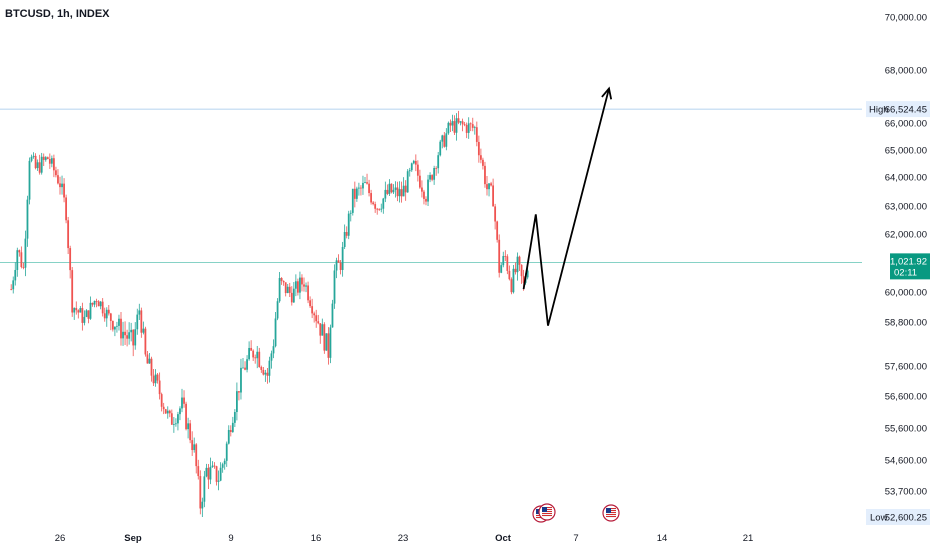 The image size is (932, 550). Describe the element at coordinates (906, 461) in the screenshot. I see `y-tick-label: 54,600.00` at that location.